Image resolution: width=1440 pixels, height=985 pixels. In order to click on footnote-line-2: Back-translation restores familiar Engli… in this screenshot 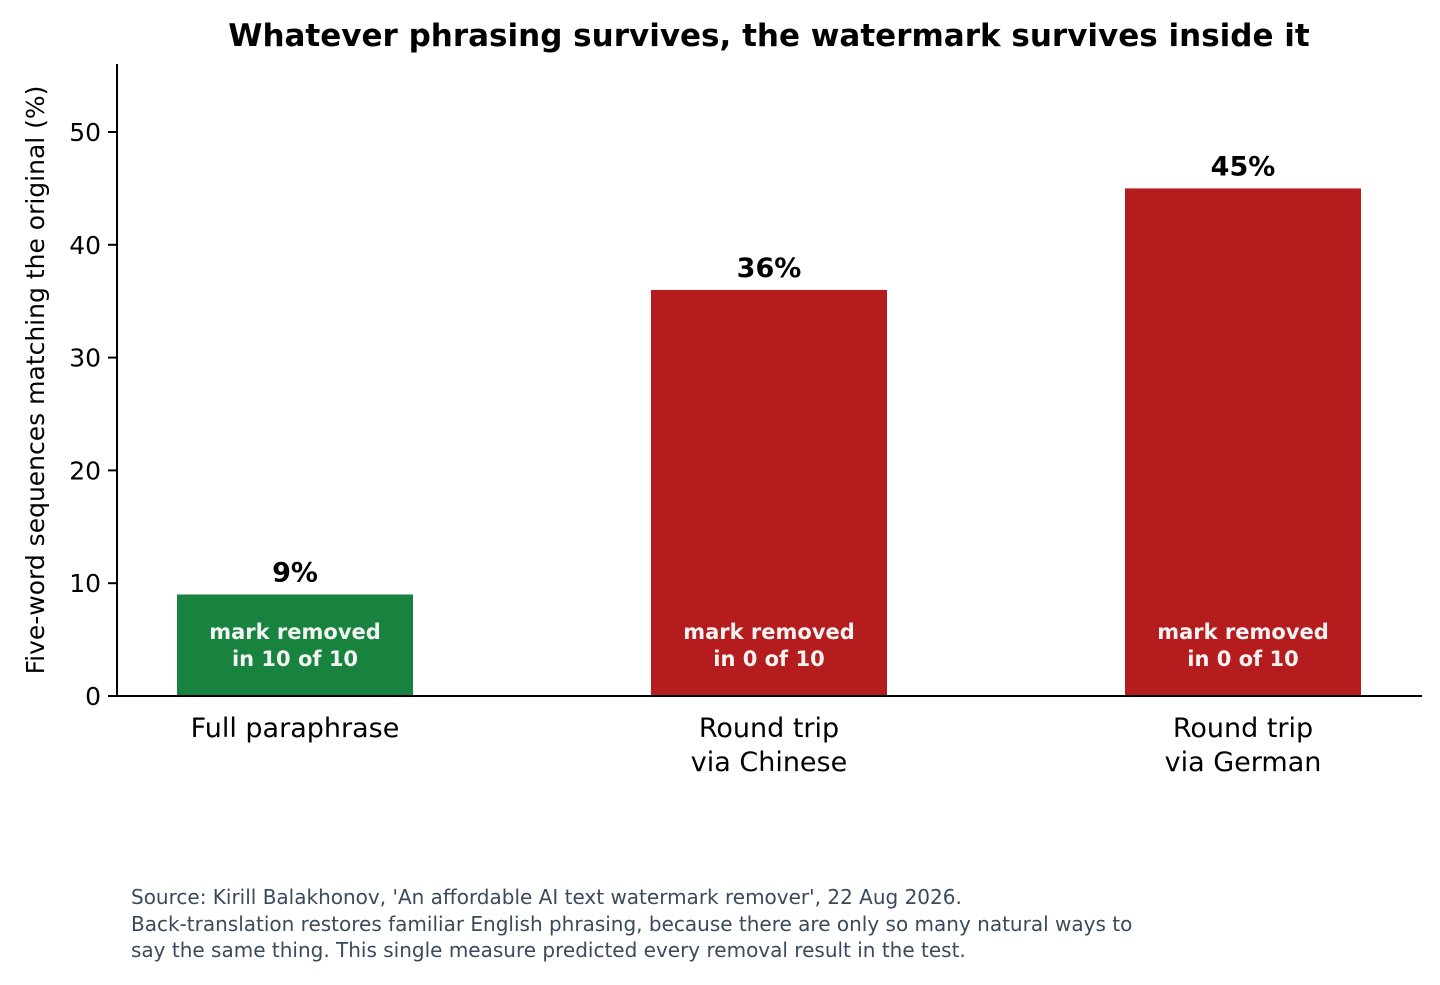, I will do `click(632, 923)`.